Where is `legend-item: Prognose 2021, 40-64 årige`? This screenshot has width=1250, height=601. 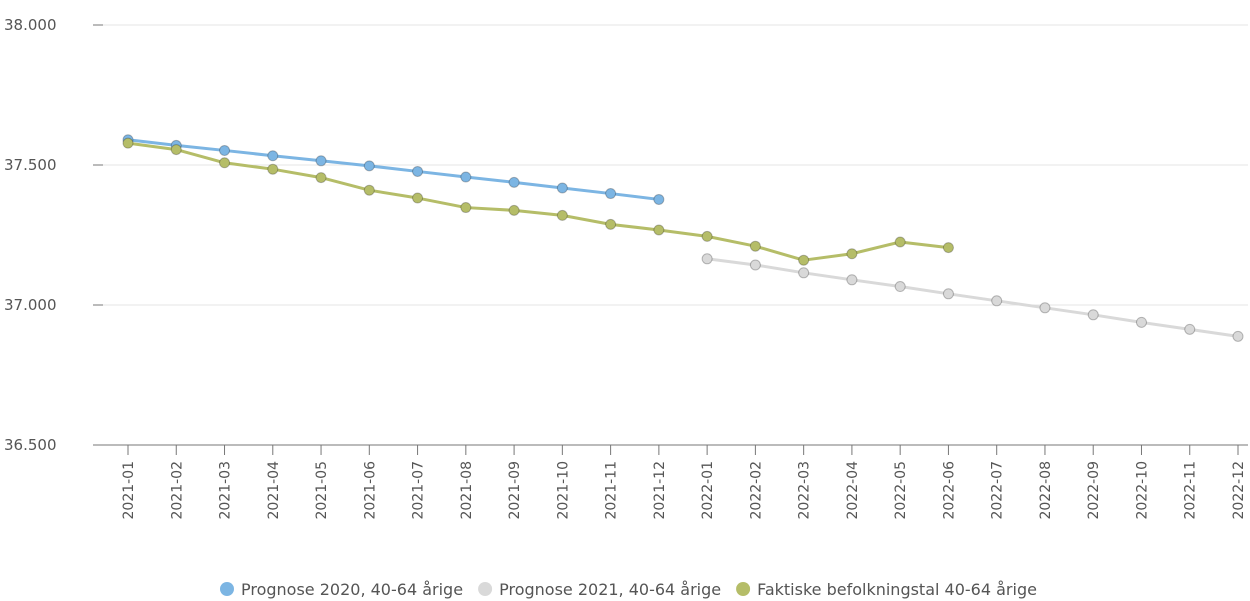 legend-item: Prognose 2021, 40-64 årige is located at coordinates (599, 589).